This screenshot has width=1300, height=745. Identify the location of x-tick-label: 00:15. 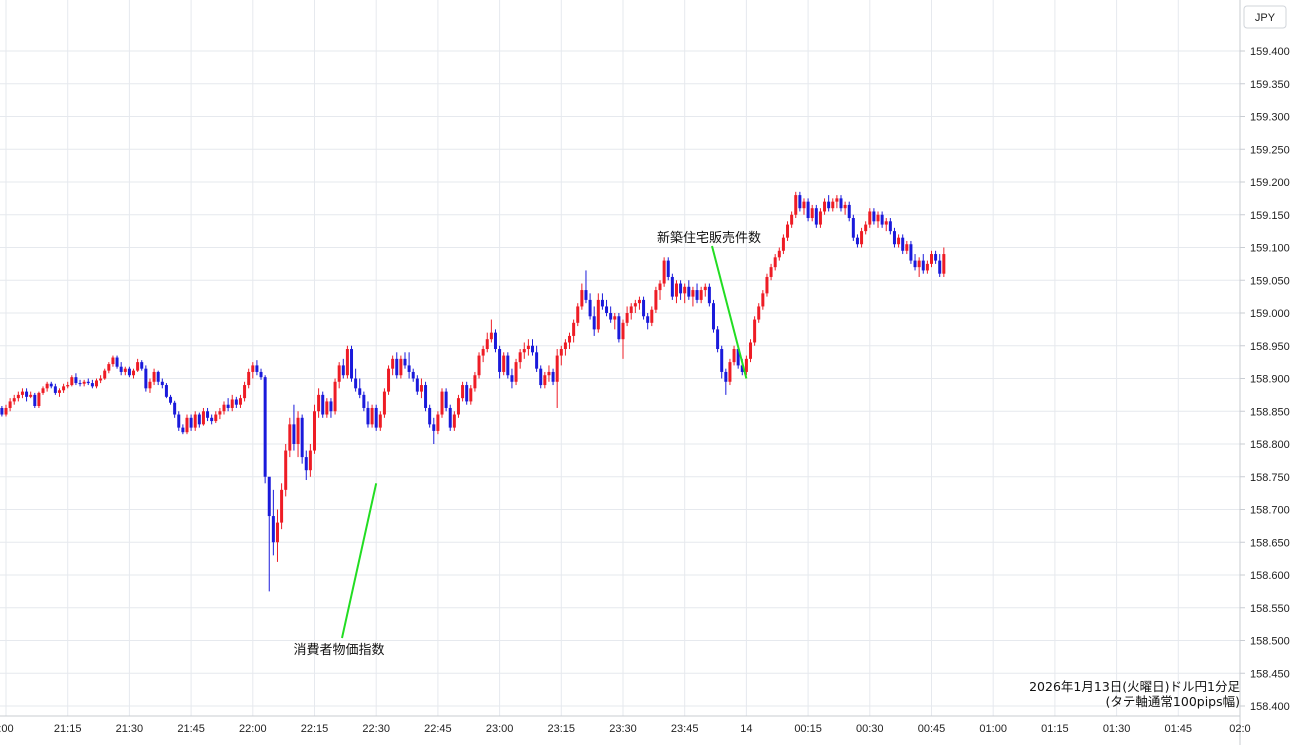
(808, 729).